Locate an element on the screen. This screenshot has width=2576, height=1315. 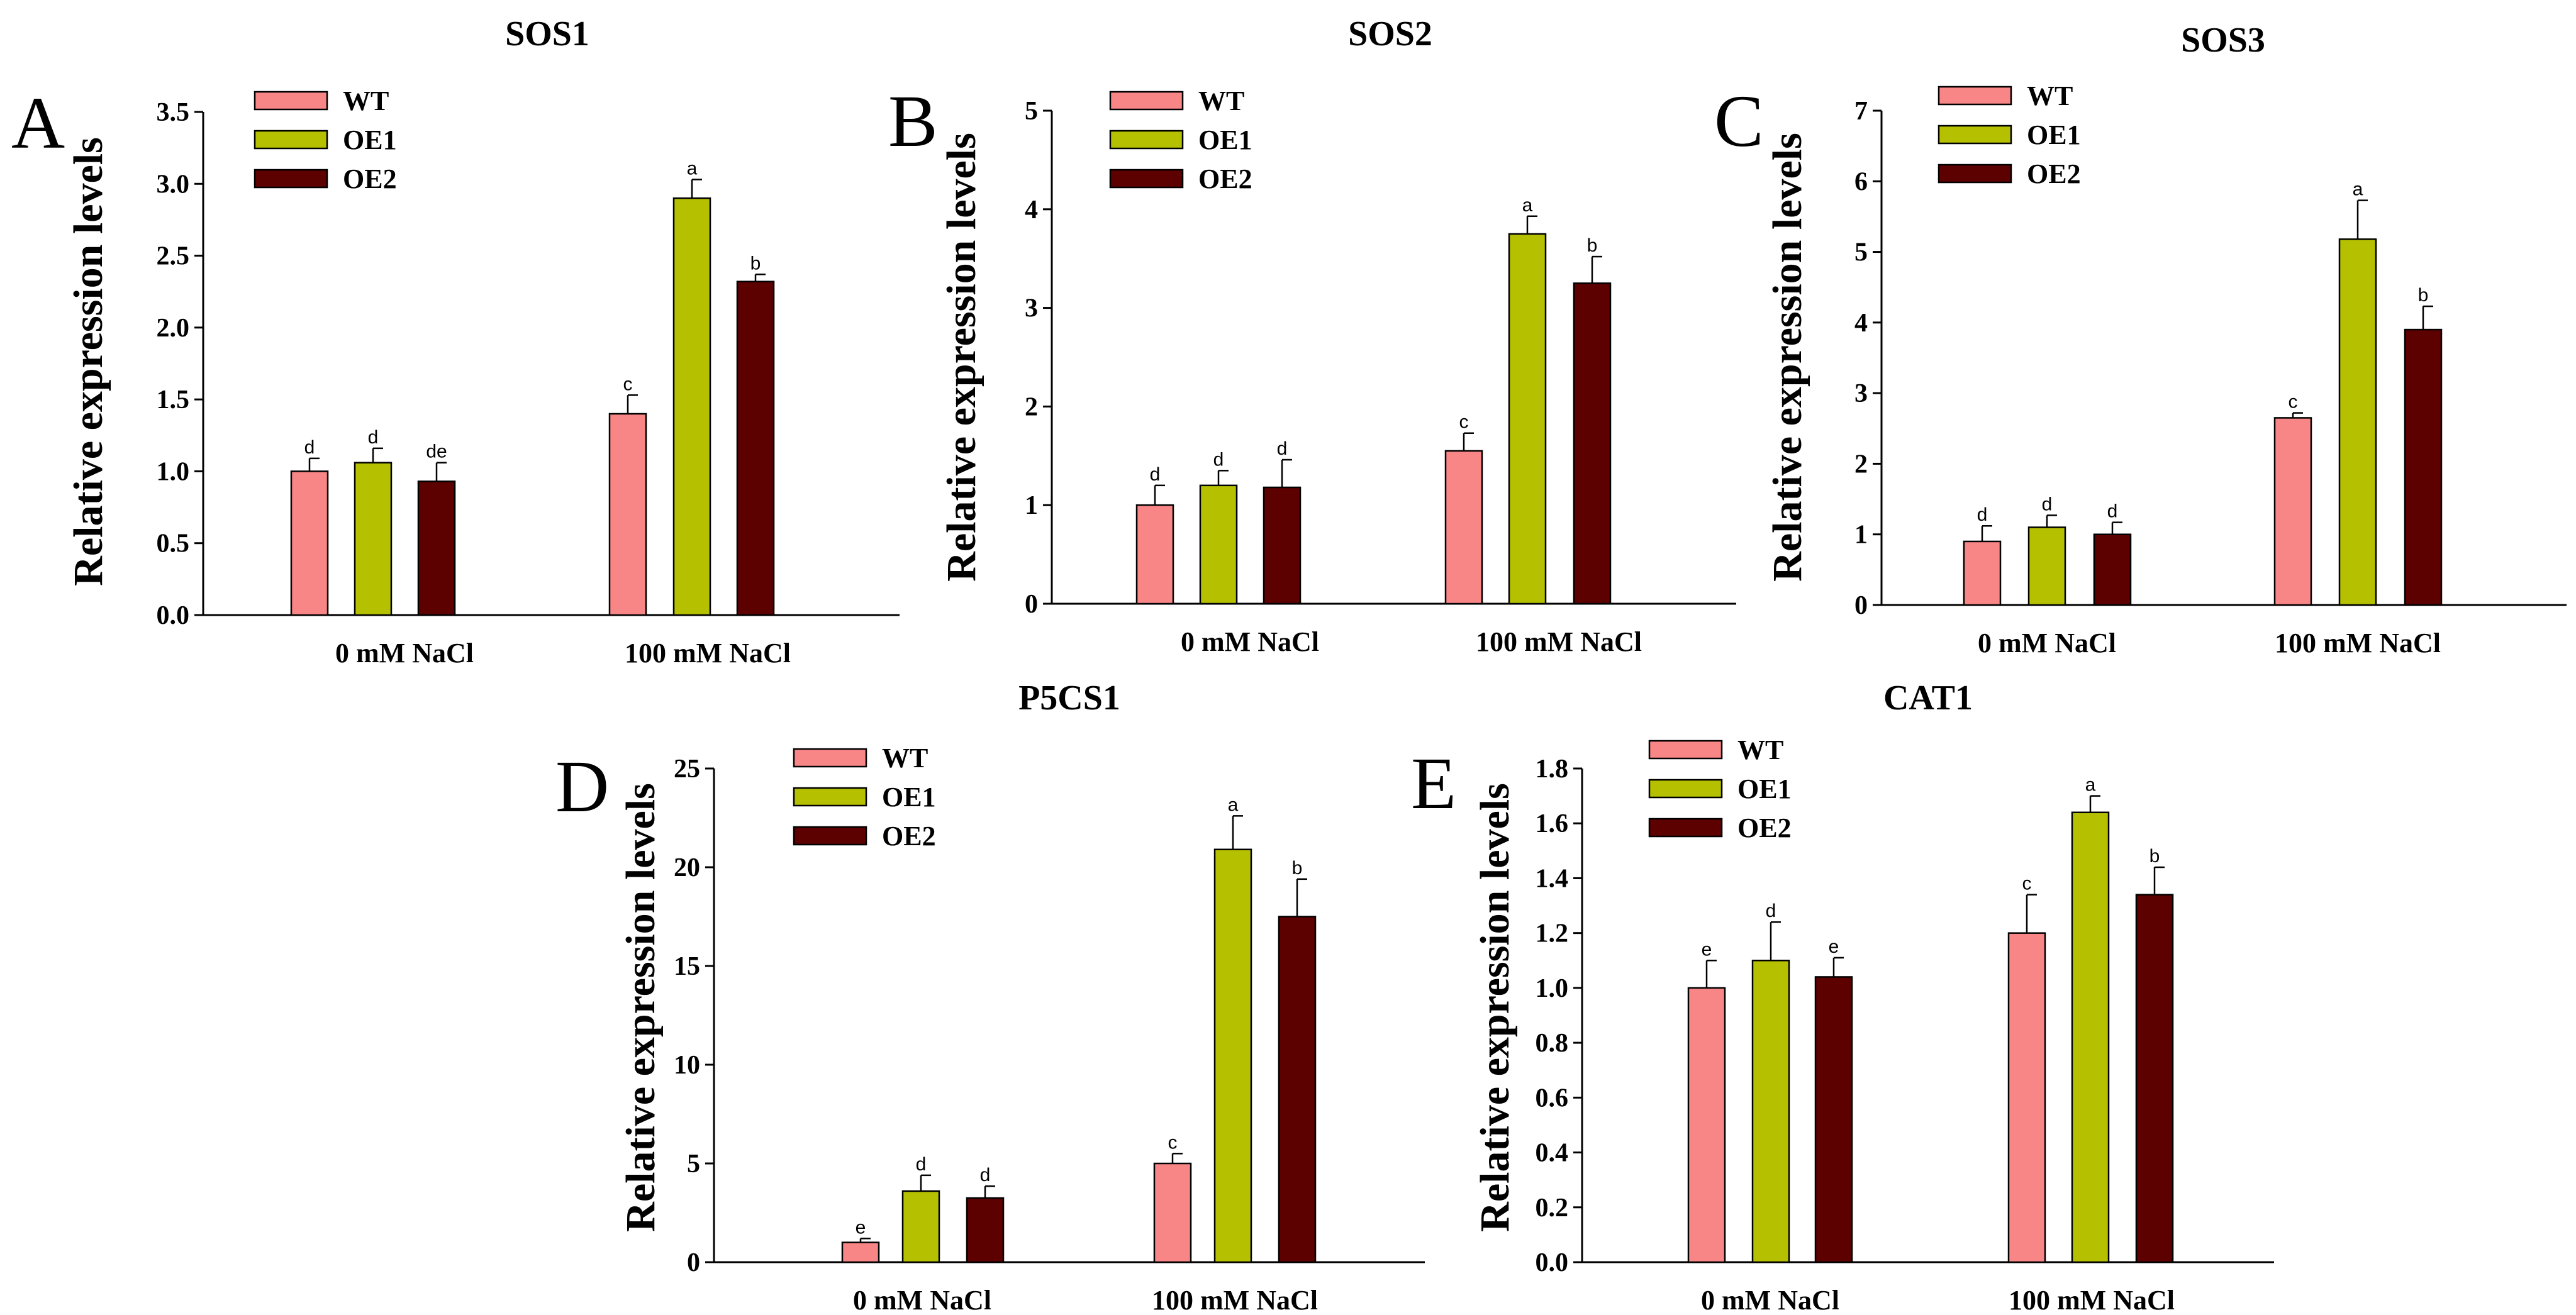
chart-title: SOS3 is located at coordinates (2223, 40).